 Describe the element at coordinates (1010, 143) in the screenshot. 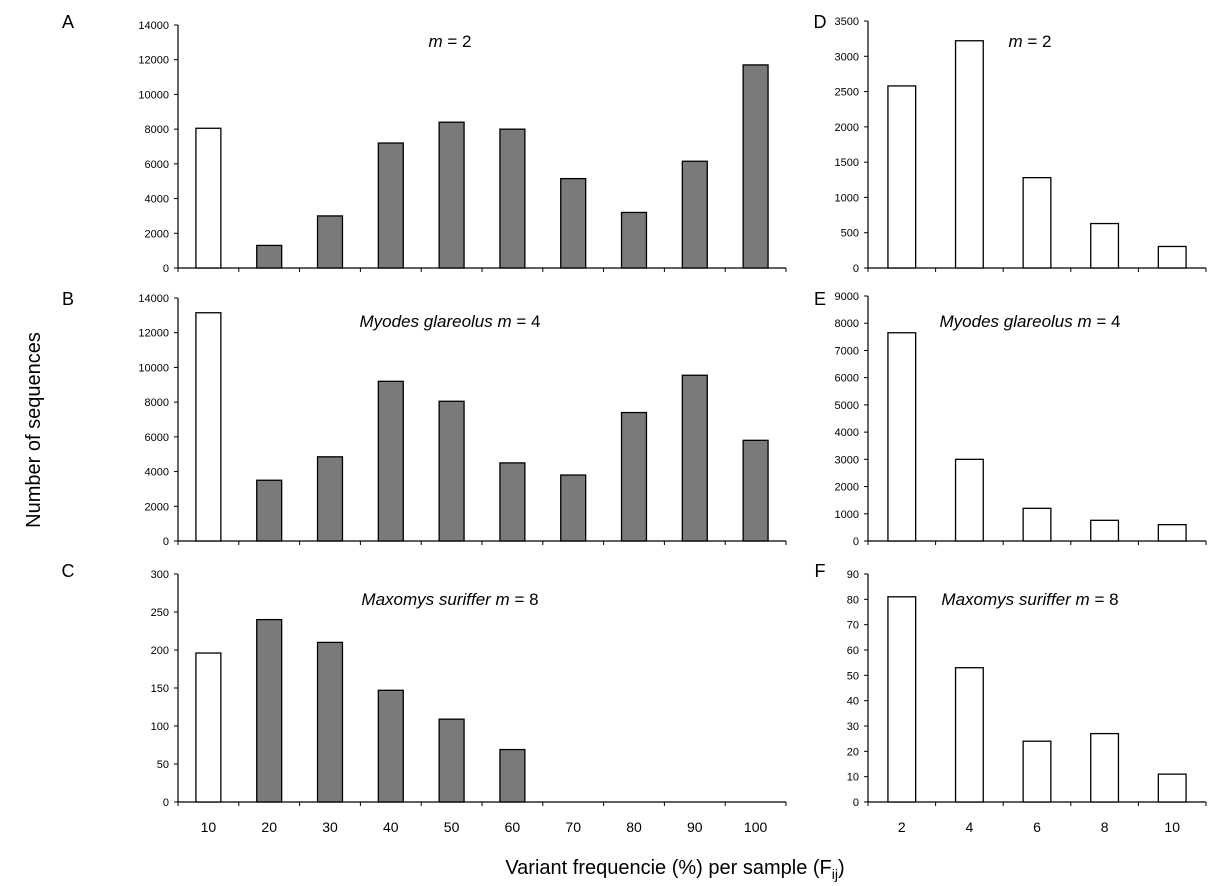

I see `panel-d: Dm = 2 0 500 1000 1500 2000 2500 3000 3500` at that location.